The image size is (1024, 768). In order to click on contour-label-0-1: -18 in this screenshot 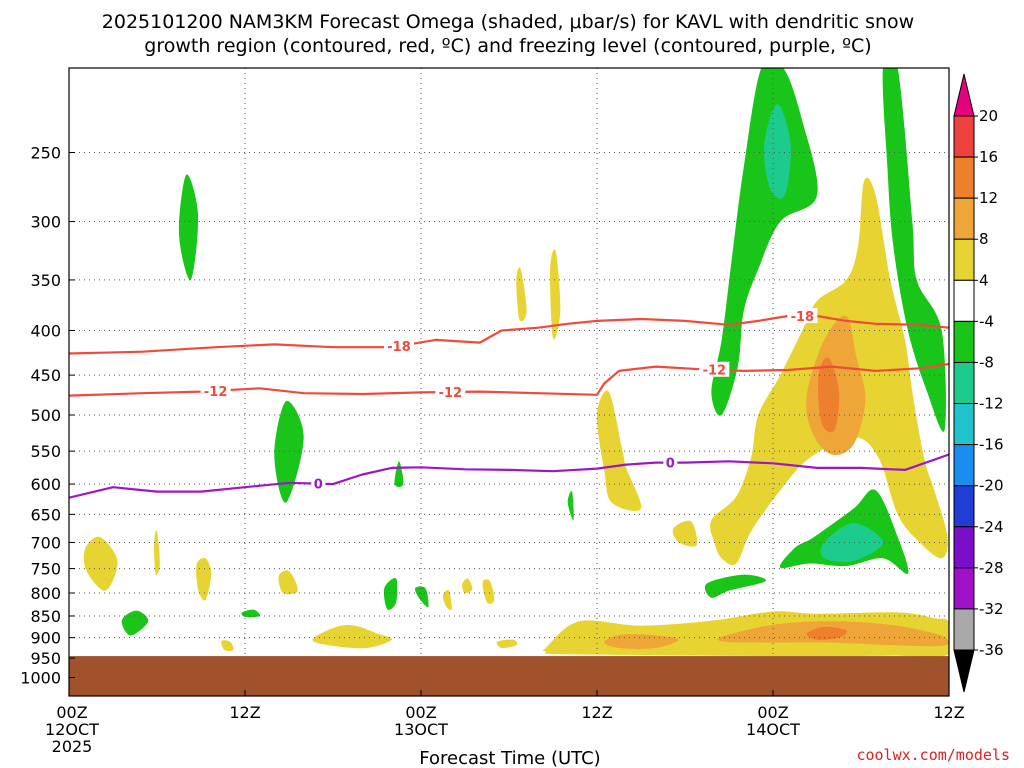, I will do `click(803, 317)`.